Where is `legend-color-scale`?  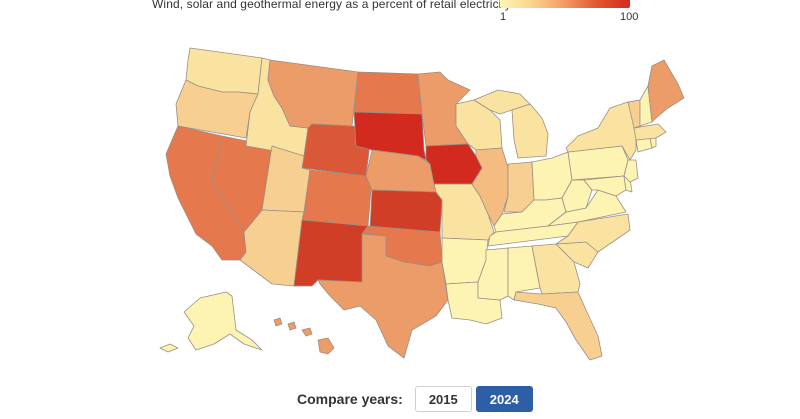 legend-color-scale is located at coordinates (565, 4).